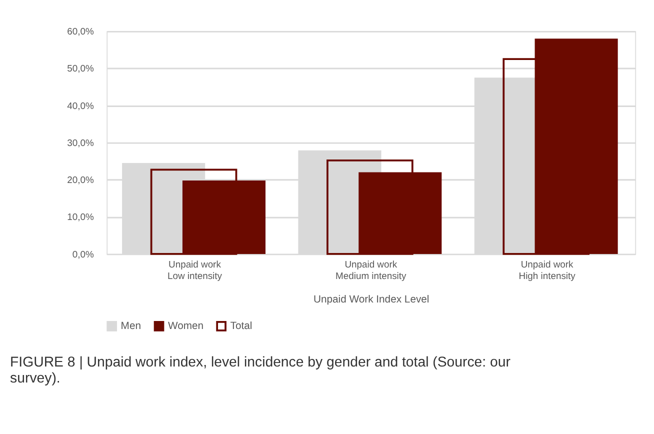 This screenshot has width=654, height=434. Describe the element at coordinates (131, 326) in the screenshot. I see `legend-label: Men` at that location.